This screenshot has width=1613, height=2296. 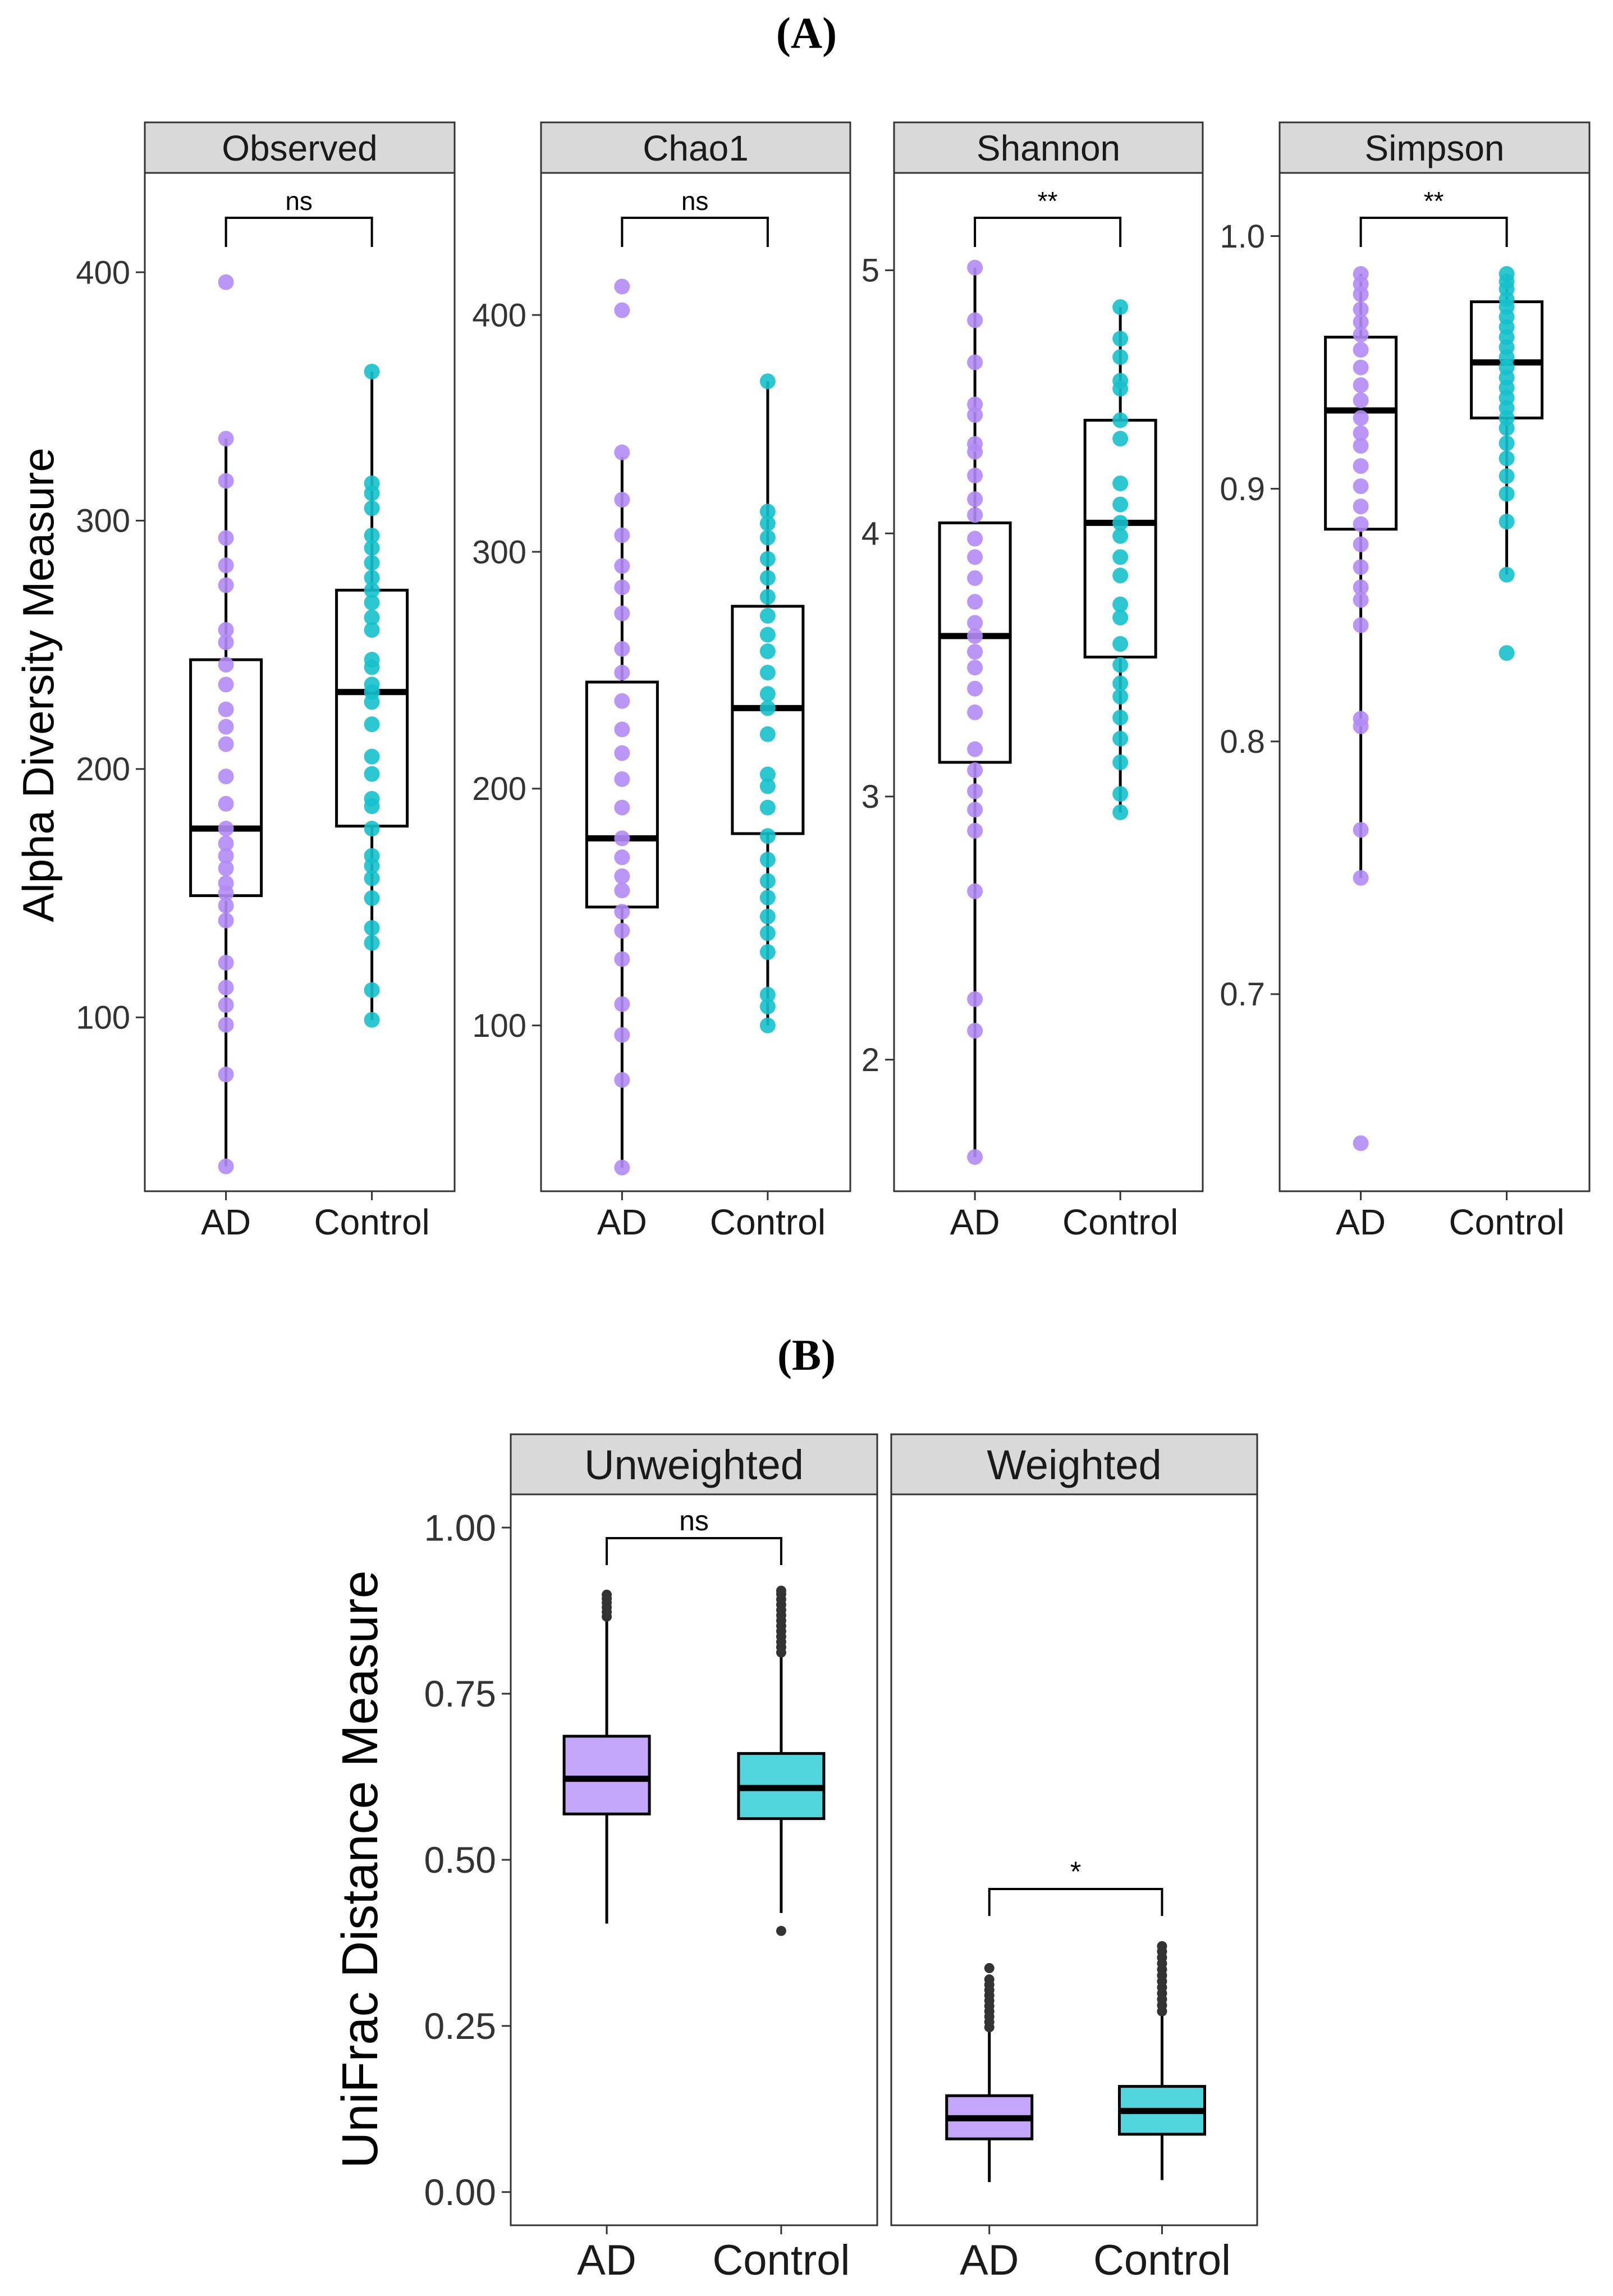 I want to click on y-tick-label: 0.25, so click(x=460, y=2026).